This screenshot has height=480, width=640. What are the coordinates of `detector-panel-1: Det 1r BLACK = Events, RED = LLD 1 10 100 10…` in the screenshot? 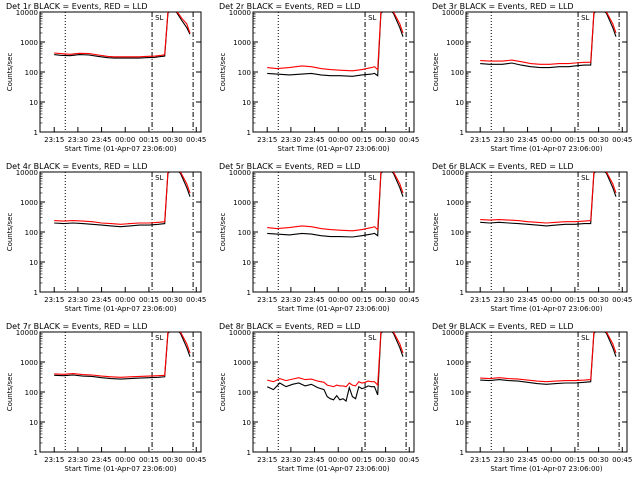 It's located at (106, 77).